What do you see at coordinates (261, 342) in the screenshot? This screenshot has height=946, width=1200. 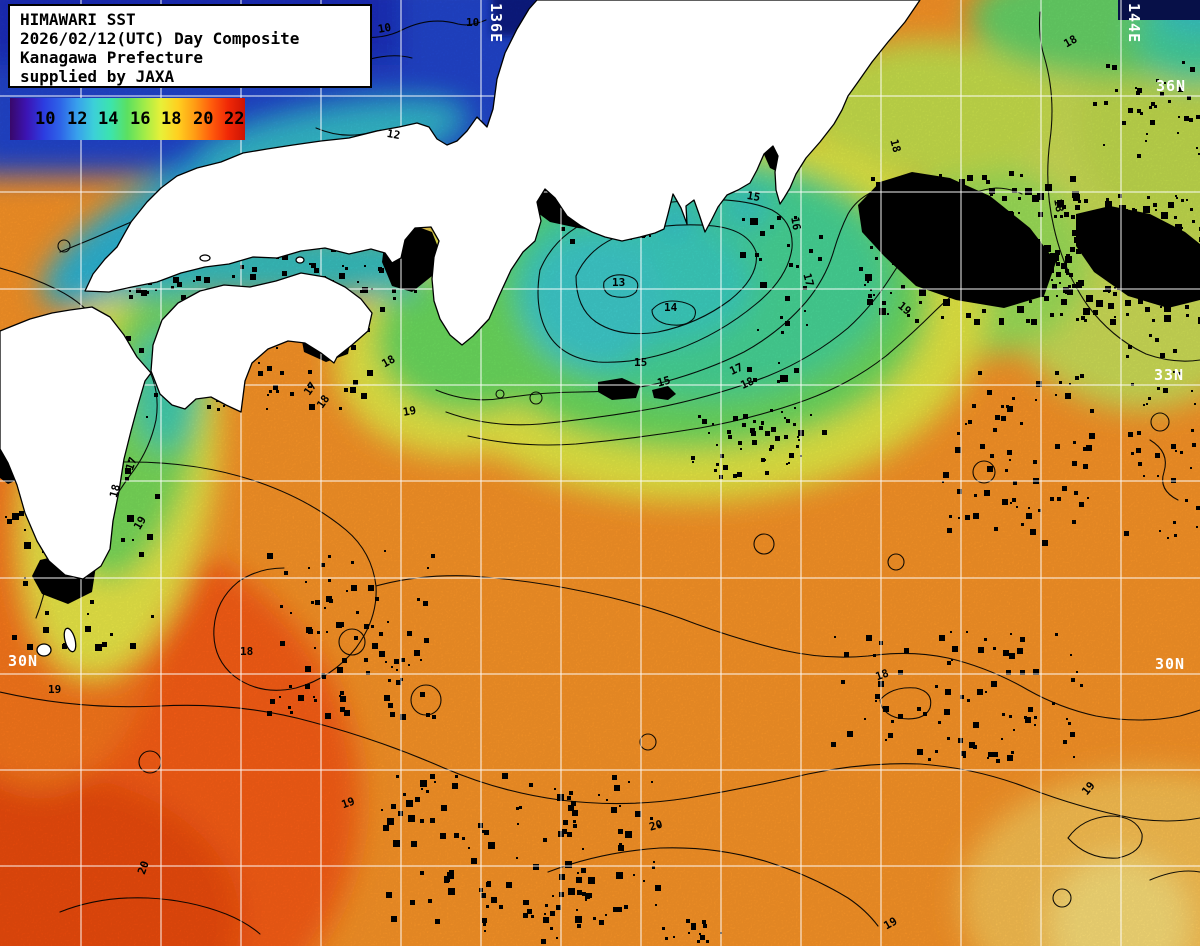 I see `land-shikoku` at bounding box center [261, 342].